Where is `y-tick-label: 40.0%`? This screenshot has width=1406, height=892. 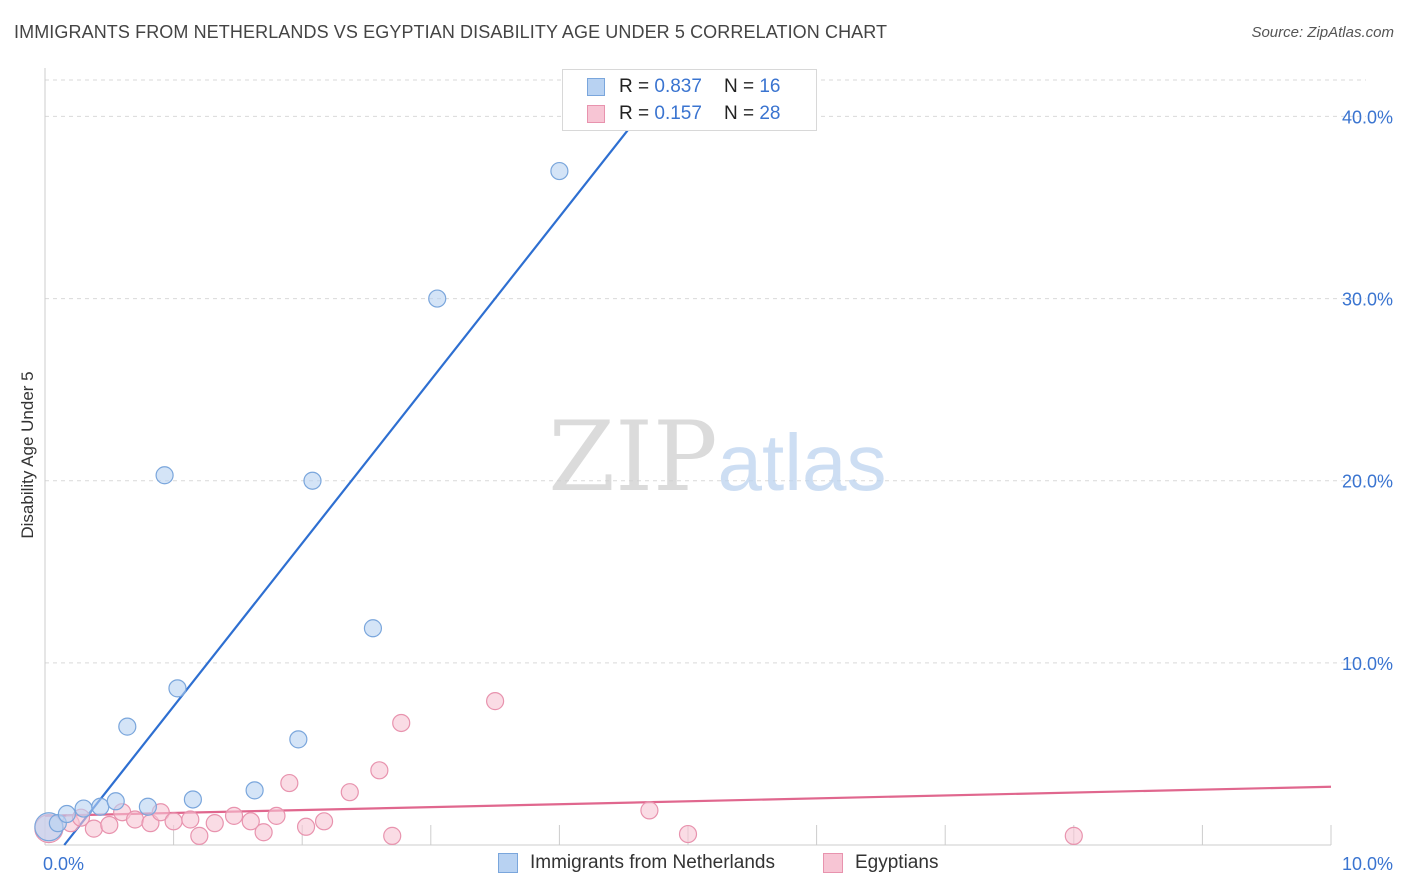
y-tick-label: 40.0% is located at coordinates (1367, 117).